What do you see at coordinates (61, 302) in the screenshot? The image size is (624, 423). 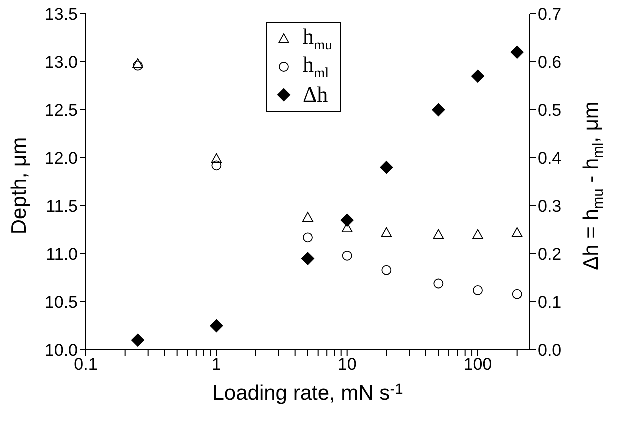 I see `y-tick-label: 10.5` at bounding box center [61, 302].